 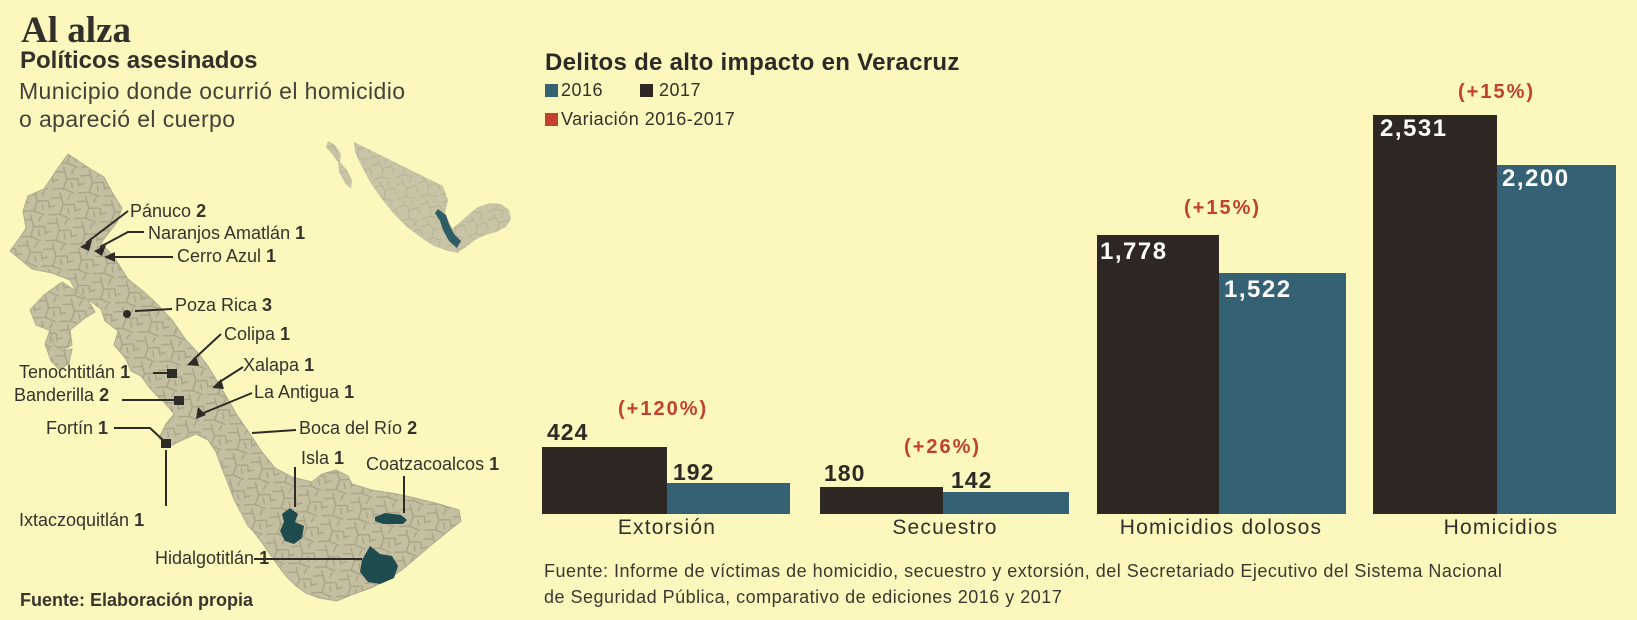 What do you see at coordinates (322, 458) in the screenshot?
I see `svg-text: Isla 1` at bounding box center [322, 458].